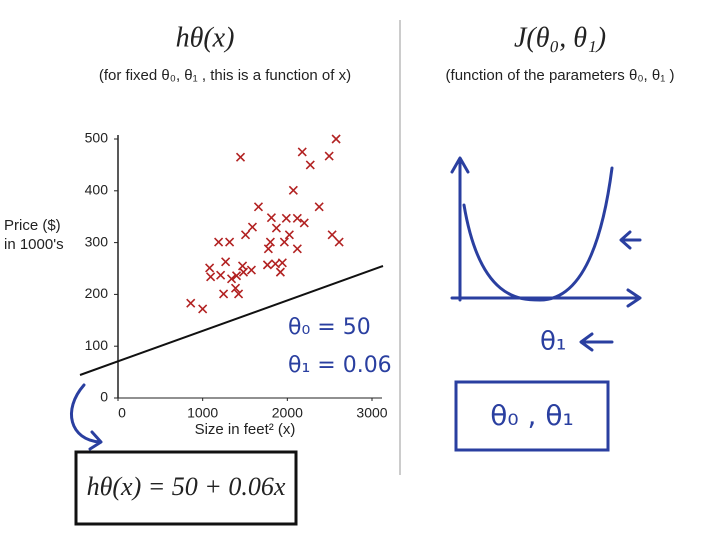 The width and height of the screenshot is (720, 540). What do you see at coordinates (205, 37) in the screenshot?
I see `chart-title: hθ(x)` at bounding box center [205, 37].